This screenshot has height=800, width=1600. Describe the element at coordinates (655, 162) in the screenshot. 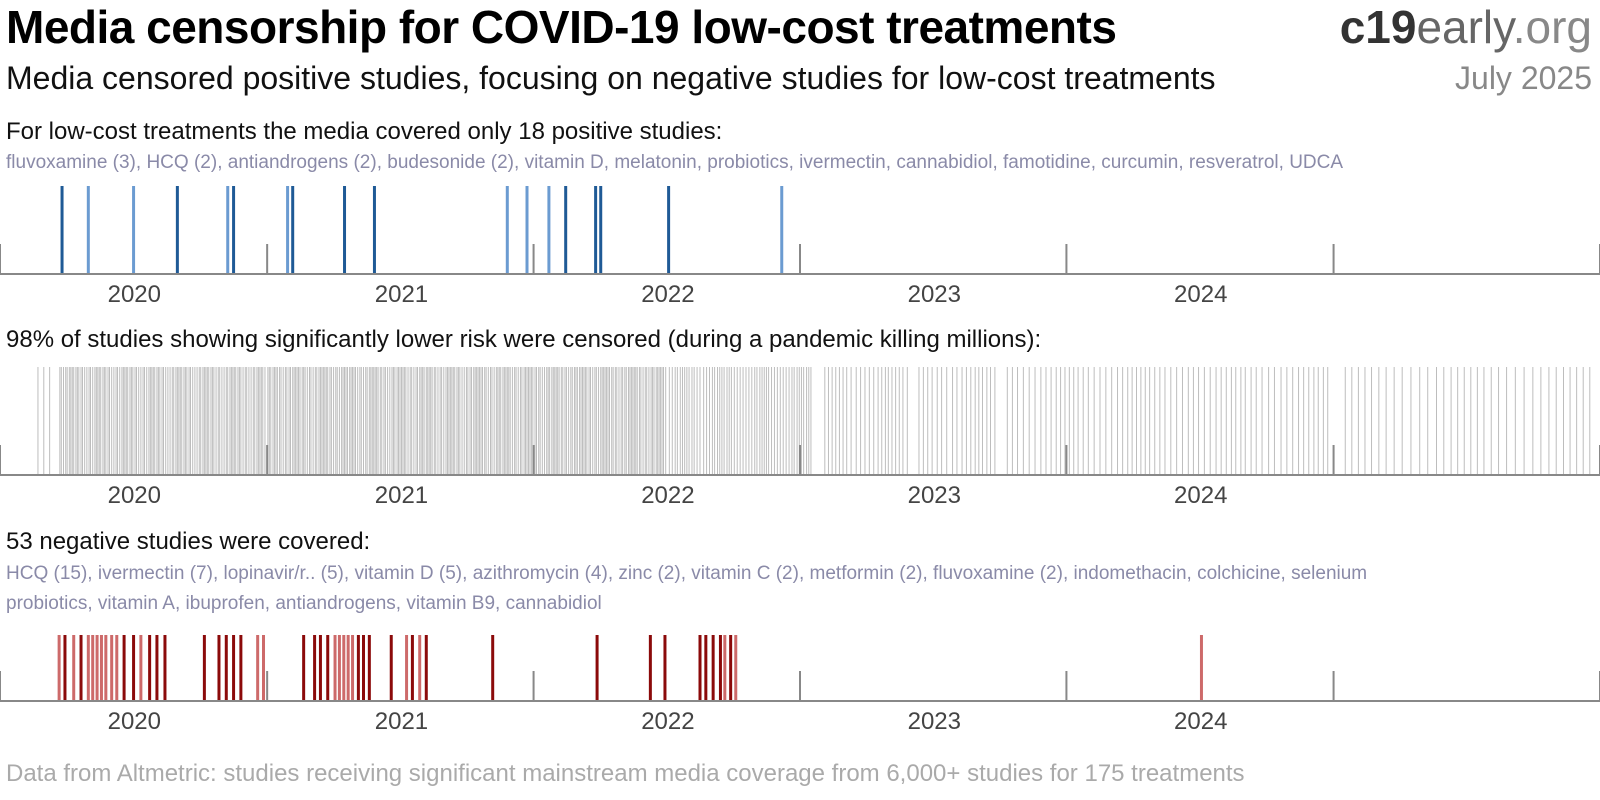

I see `treatment-label: melatonin` at that location.